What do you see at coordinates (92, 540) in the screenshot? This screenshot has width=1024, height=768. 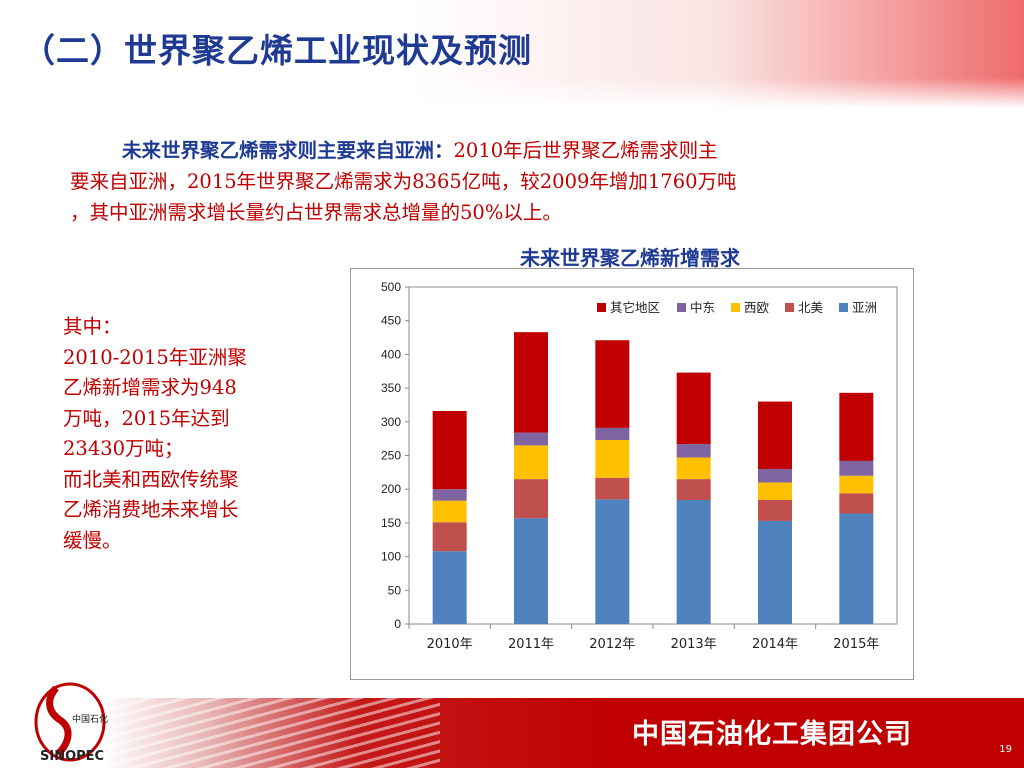 I see `side-note-line: 缓慢。` at bounding box center [92, 540].